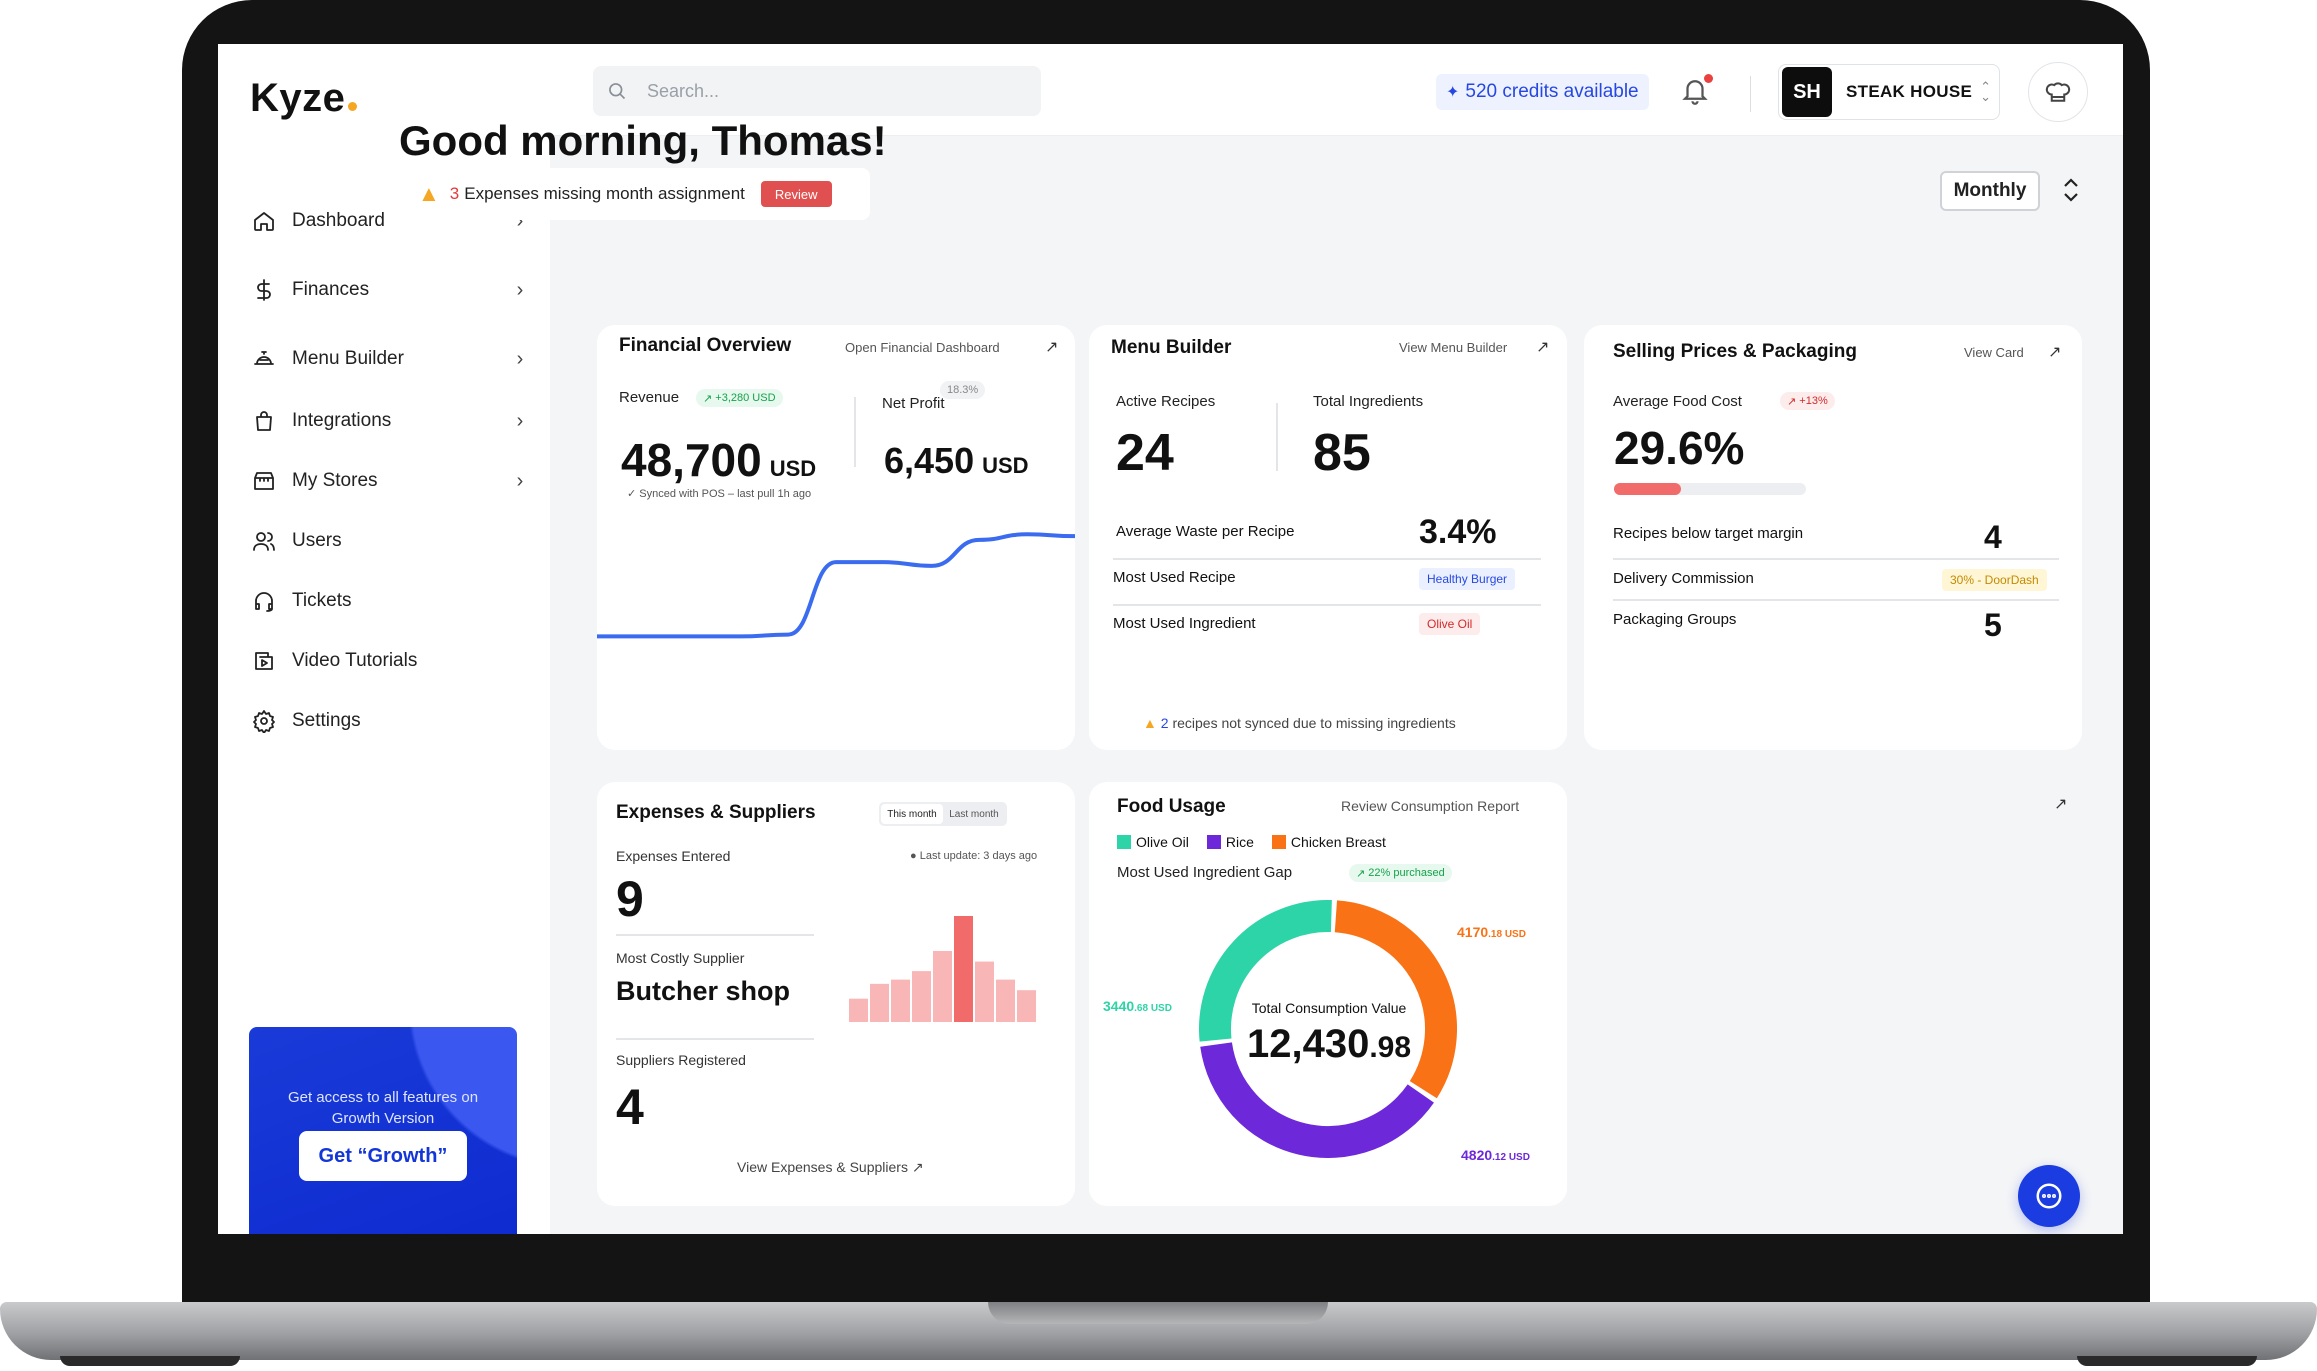  Describe the element at coordinates (1495, 1155) in the screenshot. I see `slice-label-rice: 4820.12 USD` at that location.